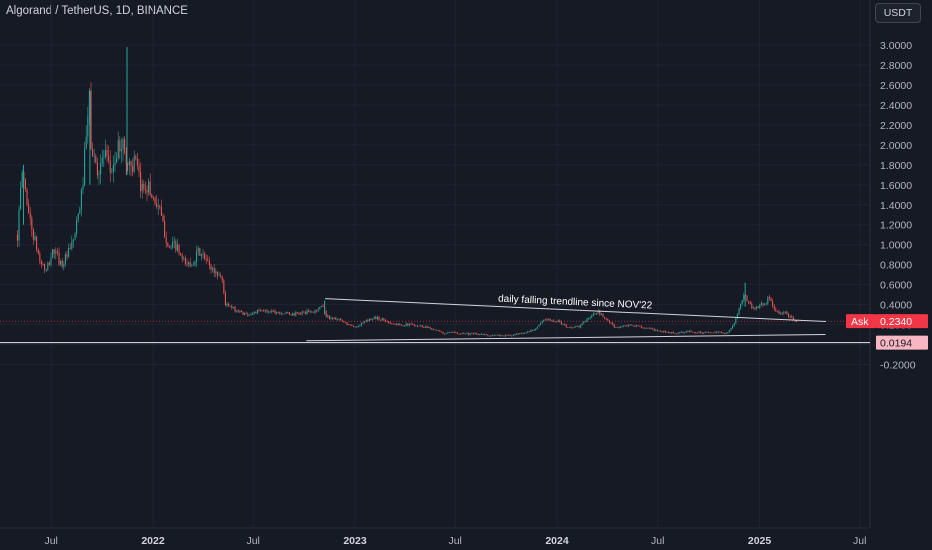  Describe the element at coordinates (896, 322) in the screenshot. I see `ask-price-value: 0.2340` at that location.